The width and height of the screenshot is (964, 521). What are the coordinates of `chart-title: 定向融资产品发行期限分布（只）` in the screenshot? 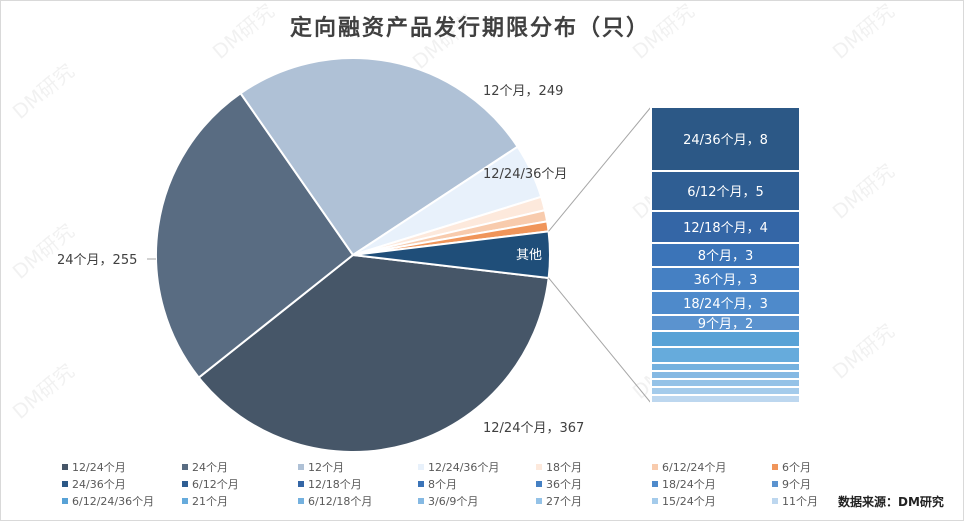 It's located at (470, 28).